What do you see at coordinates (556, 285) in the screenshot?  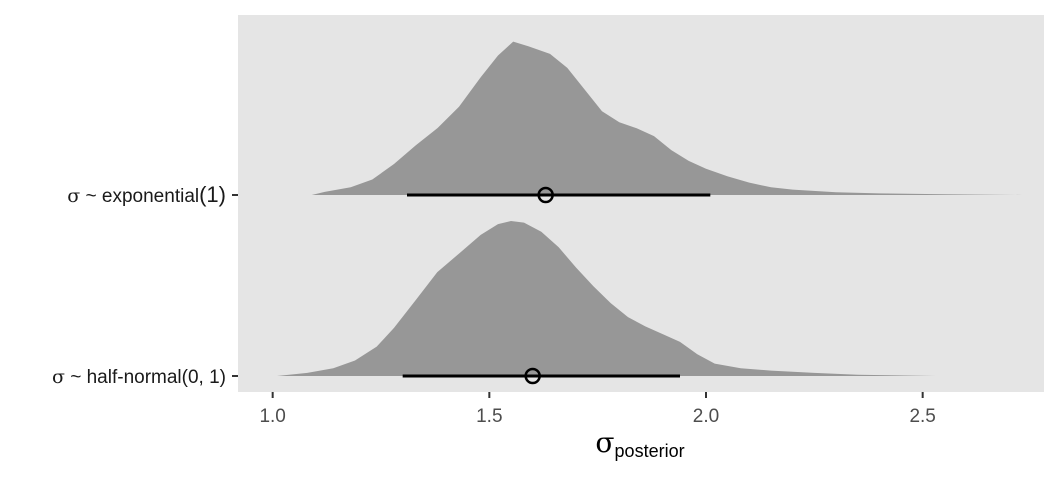 I see `interval-layer` at bounding box center [556, 285].